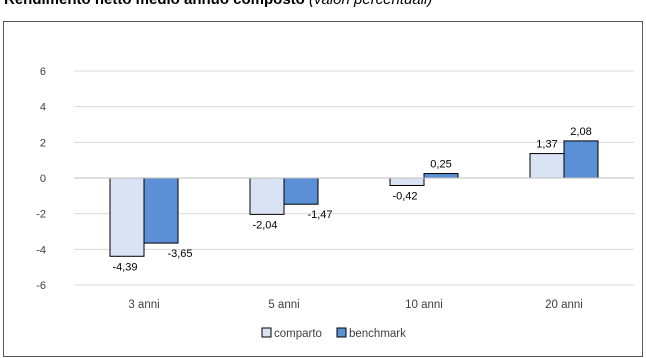 This screenshot has height=358, width=646. I want to click on data-label: -0,42, so click(404, 196).